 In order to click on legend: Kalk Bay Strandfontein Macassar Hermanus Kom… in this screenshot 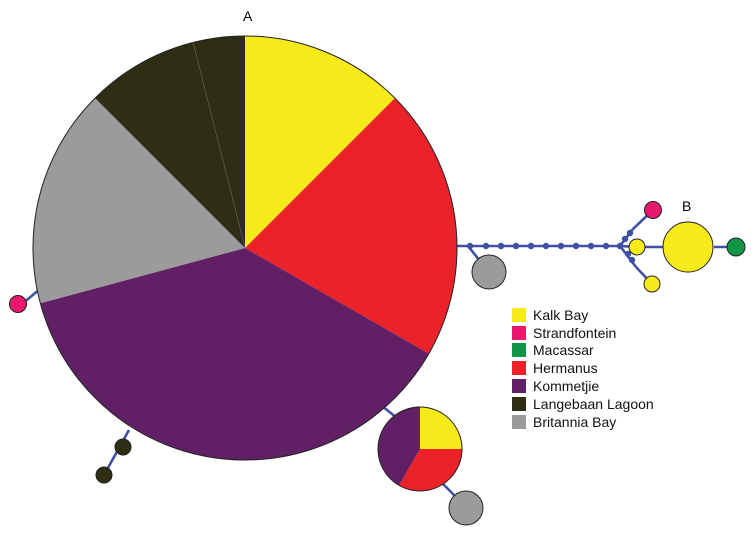, I will do `click(583, 368)`.